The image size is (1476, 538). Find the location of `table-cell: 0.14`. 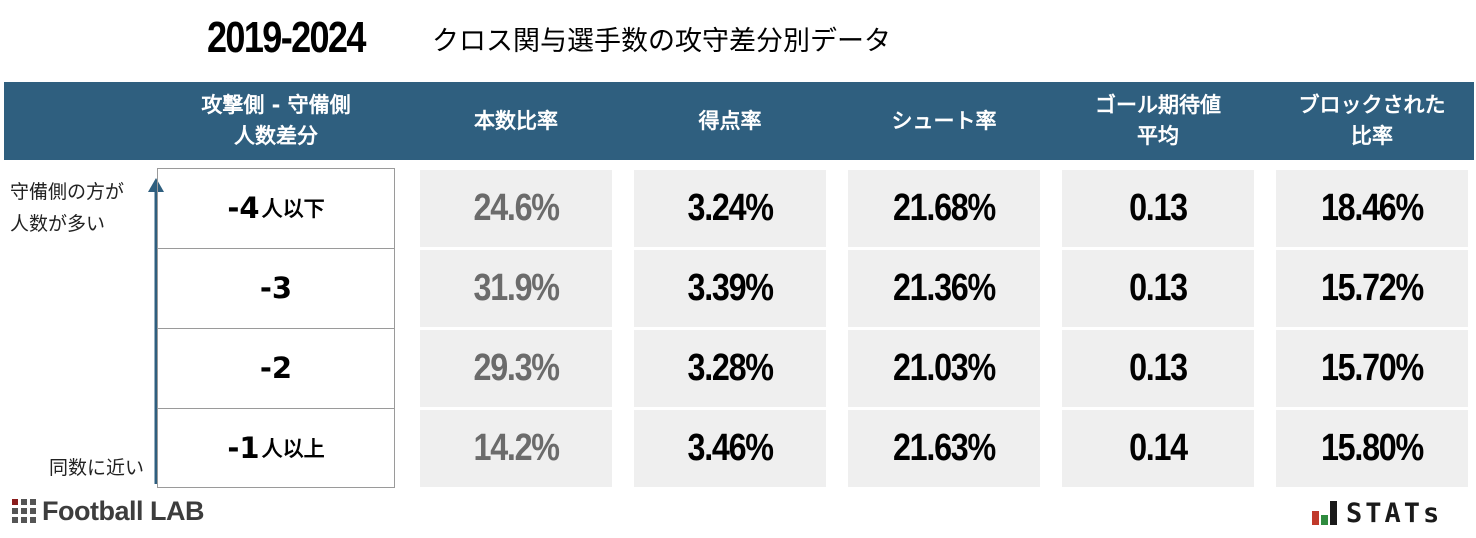

table-cell: 0.14 is located at coordinates (1158, 448).